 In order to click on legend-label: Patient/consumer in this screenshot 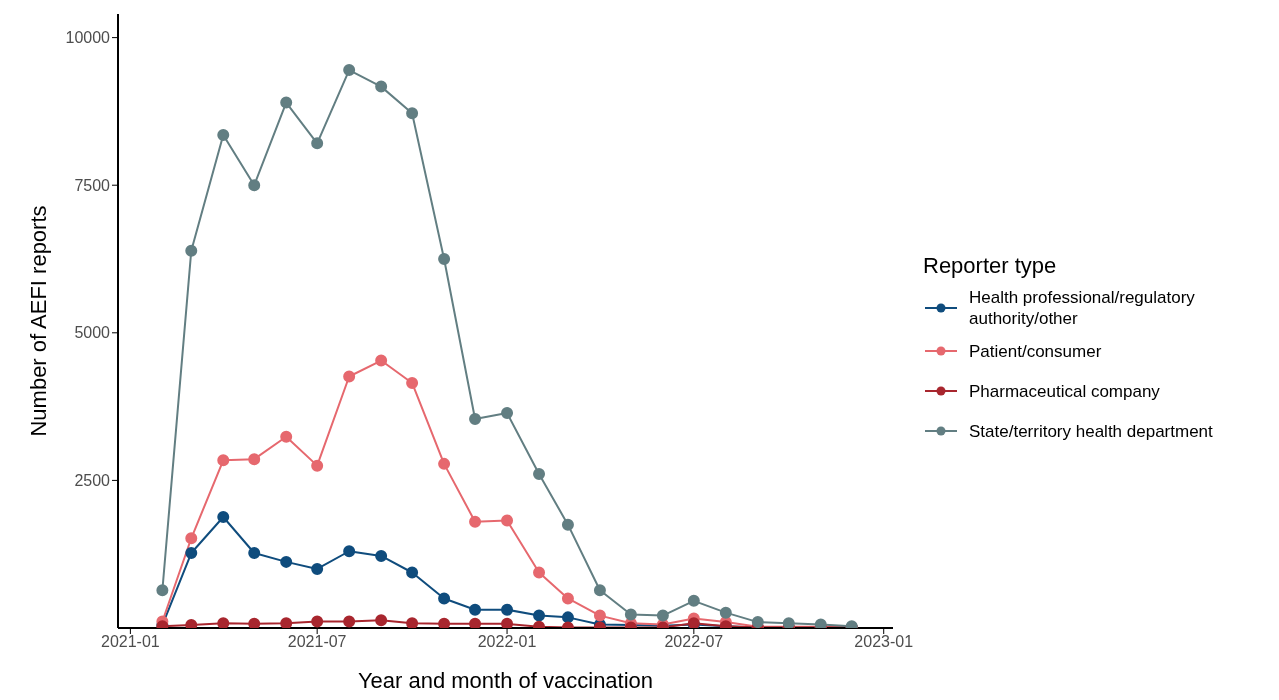, I will do `click(1036, 351)`.